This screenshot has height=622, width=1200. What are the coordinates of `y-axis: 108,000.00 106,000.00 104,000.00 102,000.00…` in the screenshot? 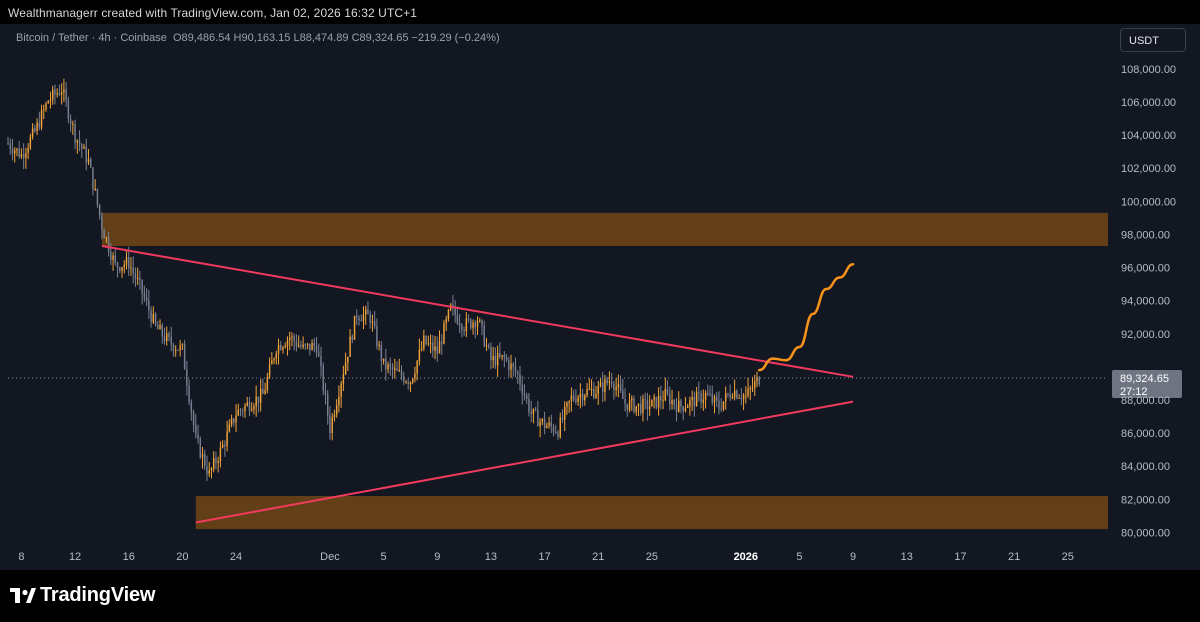 It's located at (1148, 302).